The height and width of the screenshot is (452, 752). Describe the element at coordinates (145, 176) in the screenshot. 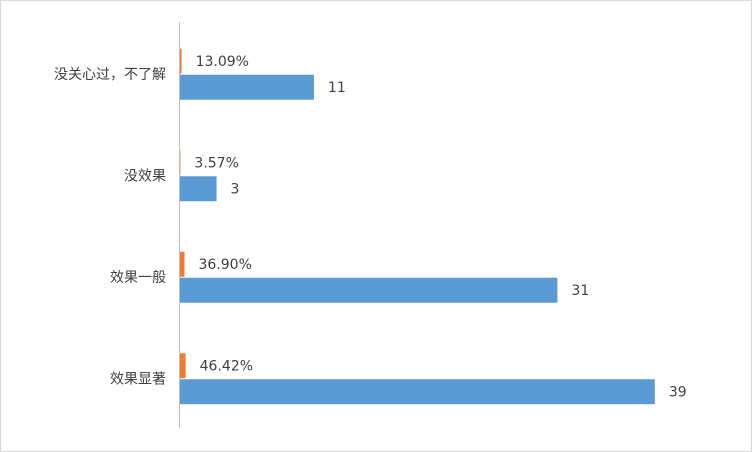

I see `y-tick-label: 没效果` at that location.